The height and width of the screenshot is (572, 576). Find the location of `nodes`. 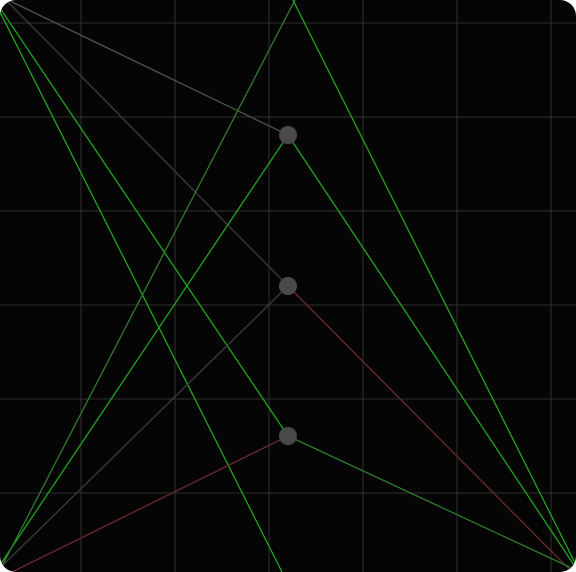

nodes is located at coordinates (288, 285).